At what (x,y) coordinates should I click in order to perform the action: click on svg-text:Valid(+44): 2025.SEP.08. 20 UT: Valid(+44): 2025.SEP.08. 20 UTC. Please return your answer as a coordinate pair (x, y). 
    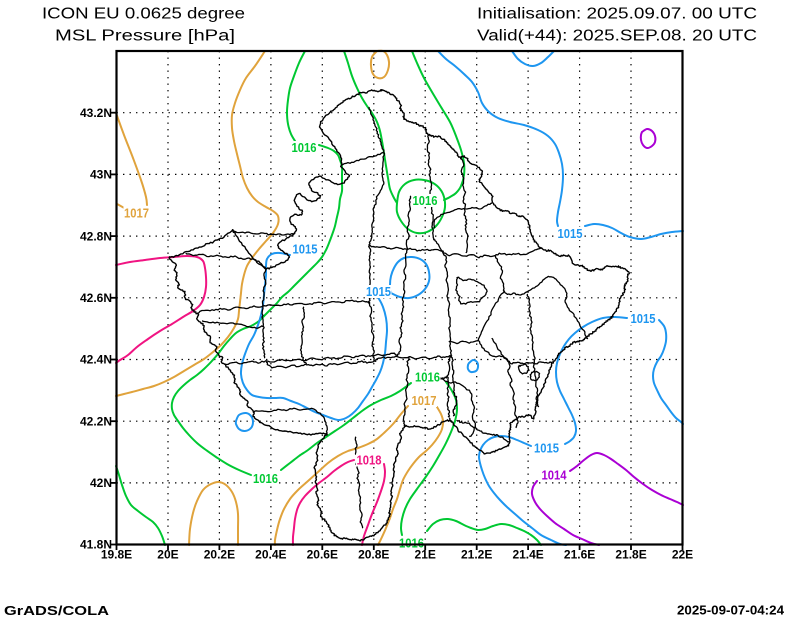
    Looking at the image, I should click on (617, 36).